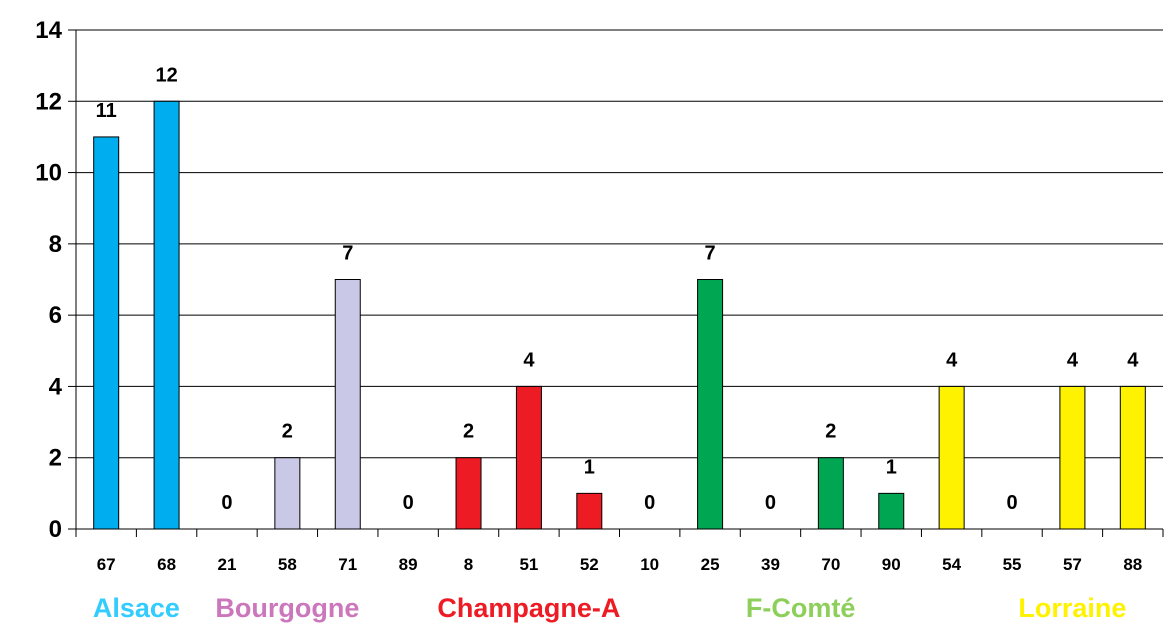 This screenshot has width=1168, height=628. I want to click on x-tick-label: 88, so click(1132, 564).